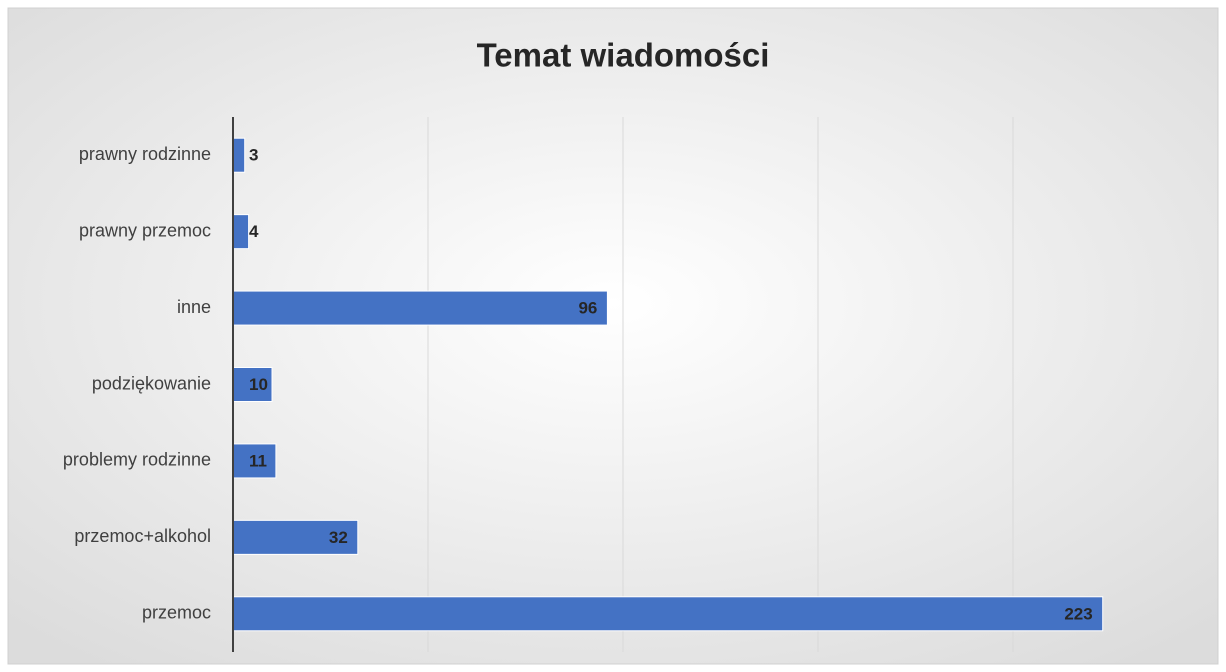  Describe the element at coordinates (142, 536) in the screenshot. I see `y-tick-label: przemoc+alkohol` at that location.